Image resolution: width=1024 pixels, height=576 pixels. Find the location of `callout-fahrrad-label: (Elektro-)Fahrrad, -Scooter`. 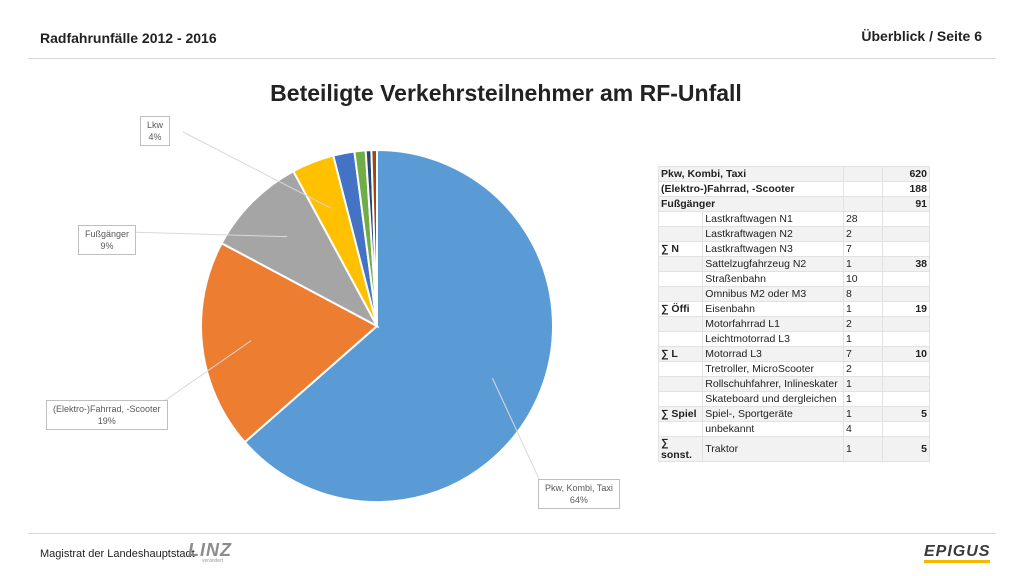

callout-fahrrad-label: (Elektro-)Fahrrad, -Scooter is located at coordinates (107, 409).